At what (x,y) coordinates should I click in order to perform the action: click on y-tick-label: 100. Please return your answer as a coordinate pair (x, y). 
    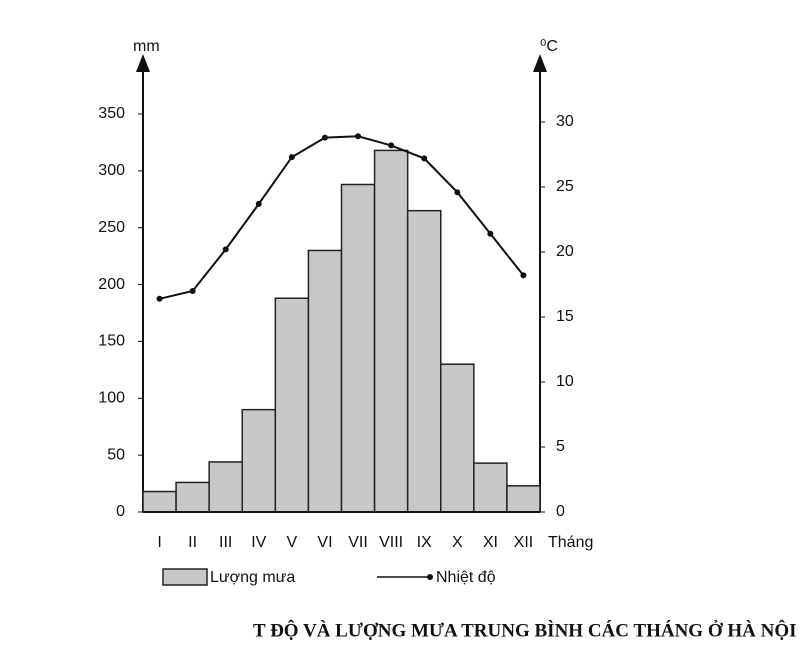
    Looking at the image, I should click on (111, 398).